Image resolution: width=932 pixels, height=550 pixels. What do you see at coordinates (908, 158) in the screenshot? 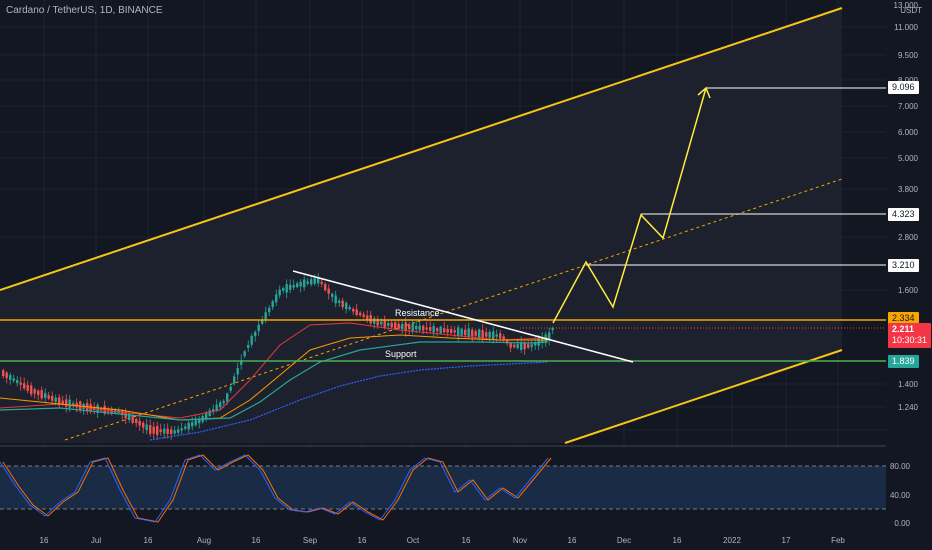
I see `price-axis-label: 5.000` at bounding box center [908, 158].